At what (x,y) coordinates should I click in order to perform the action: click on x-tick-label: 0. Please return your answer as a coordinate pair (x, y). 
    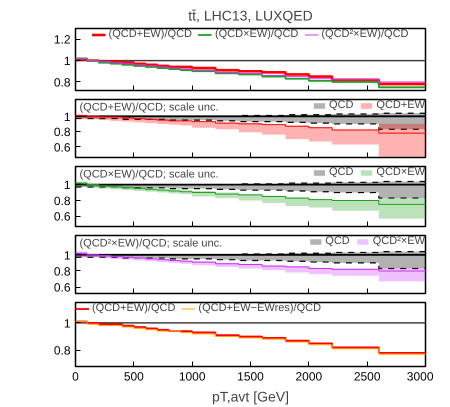
    Looking at the image, I should click on (76, 377).